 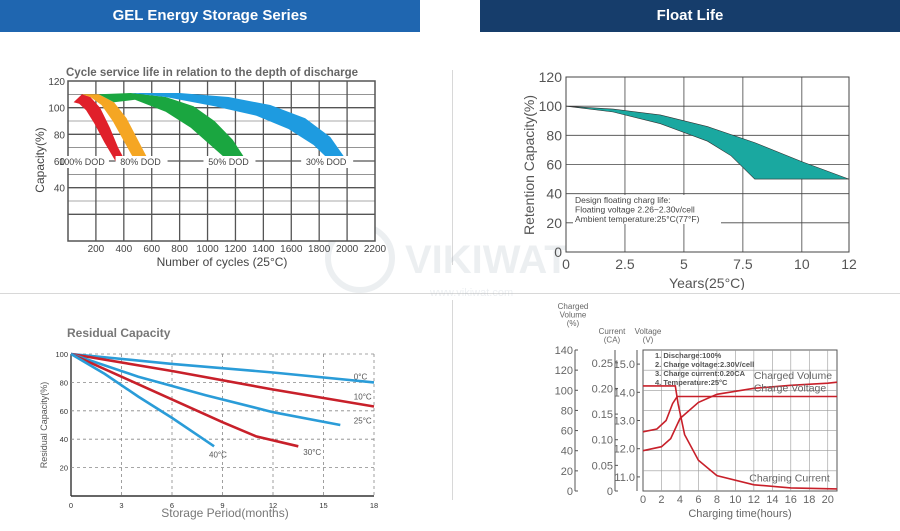 What do you see at coordinates (82, 162) in the screenshot?
I see `cycle-series-label-0: 100% DOD` at bounding box center [82, 162].